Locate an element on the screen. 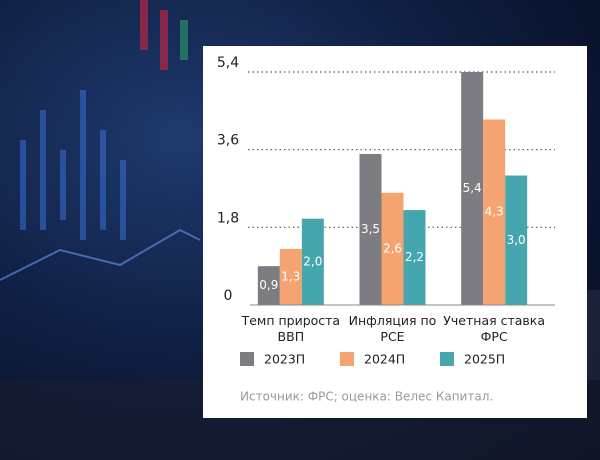  y-tick-label: 5,4 is located at coordinates (228, 63).